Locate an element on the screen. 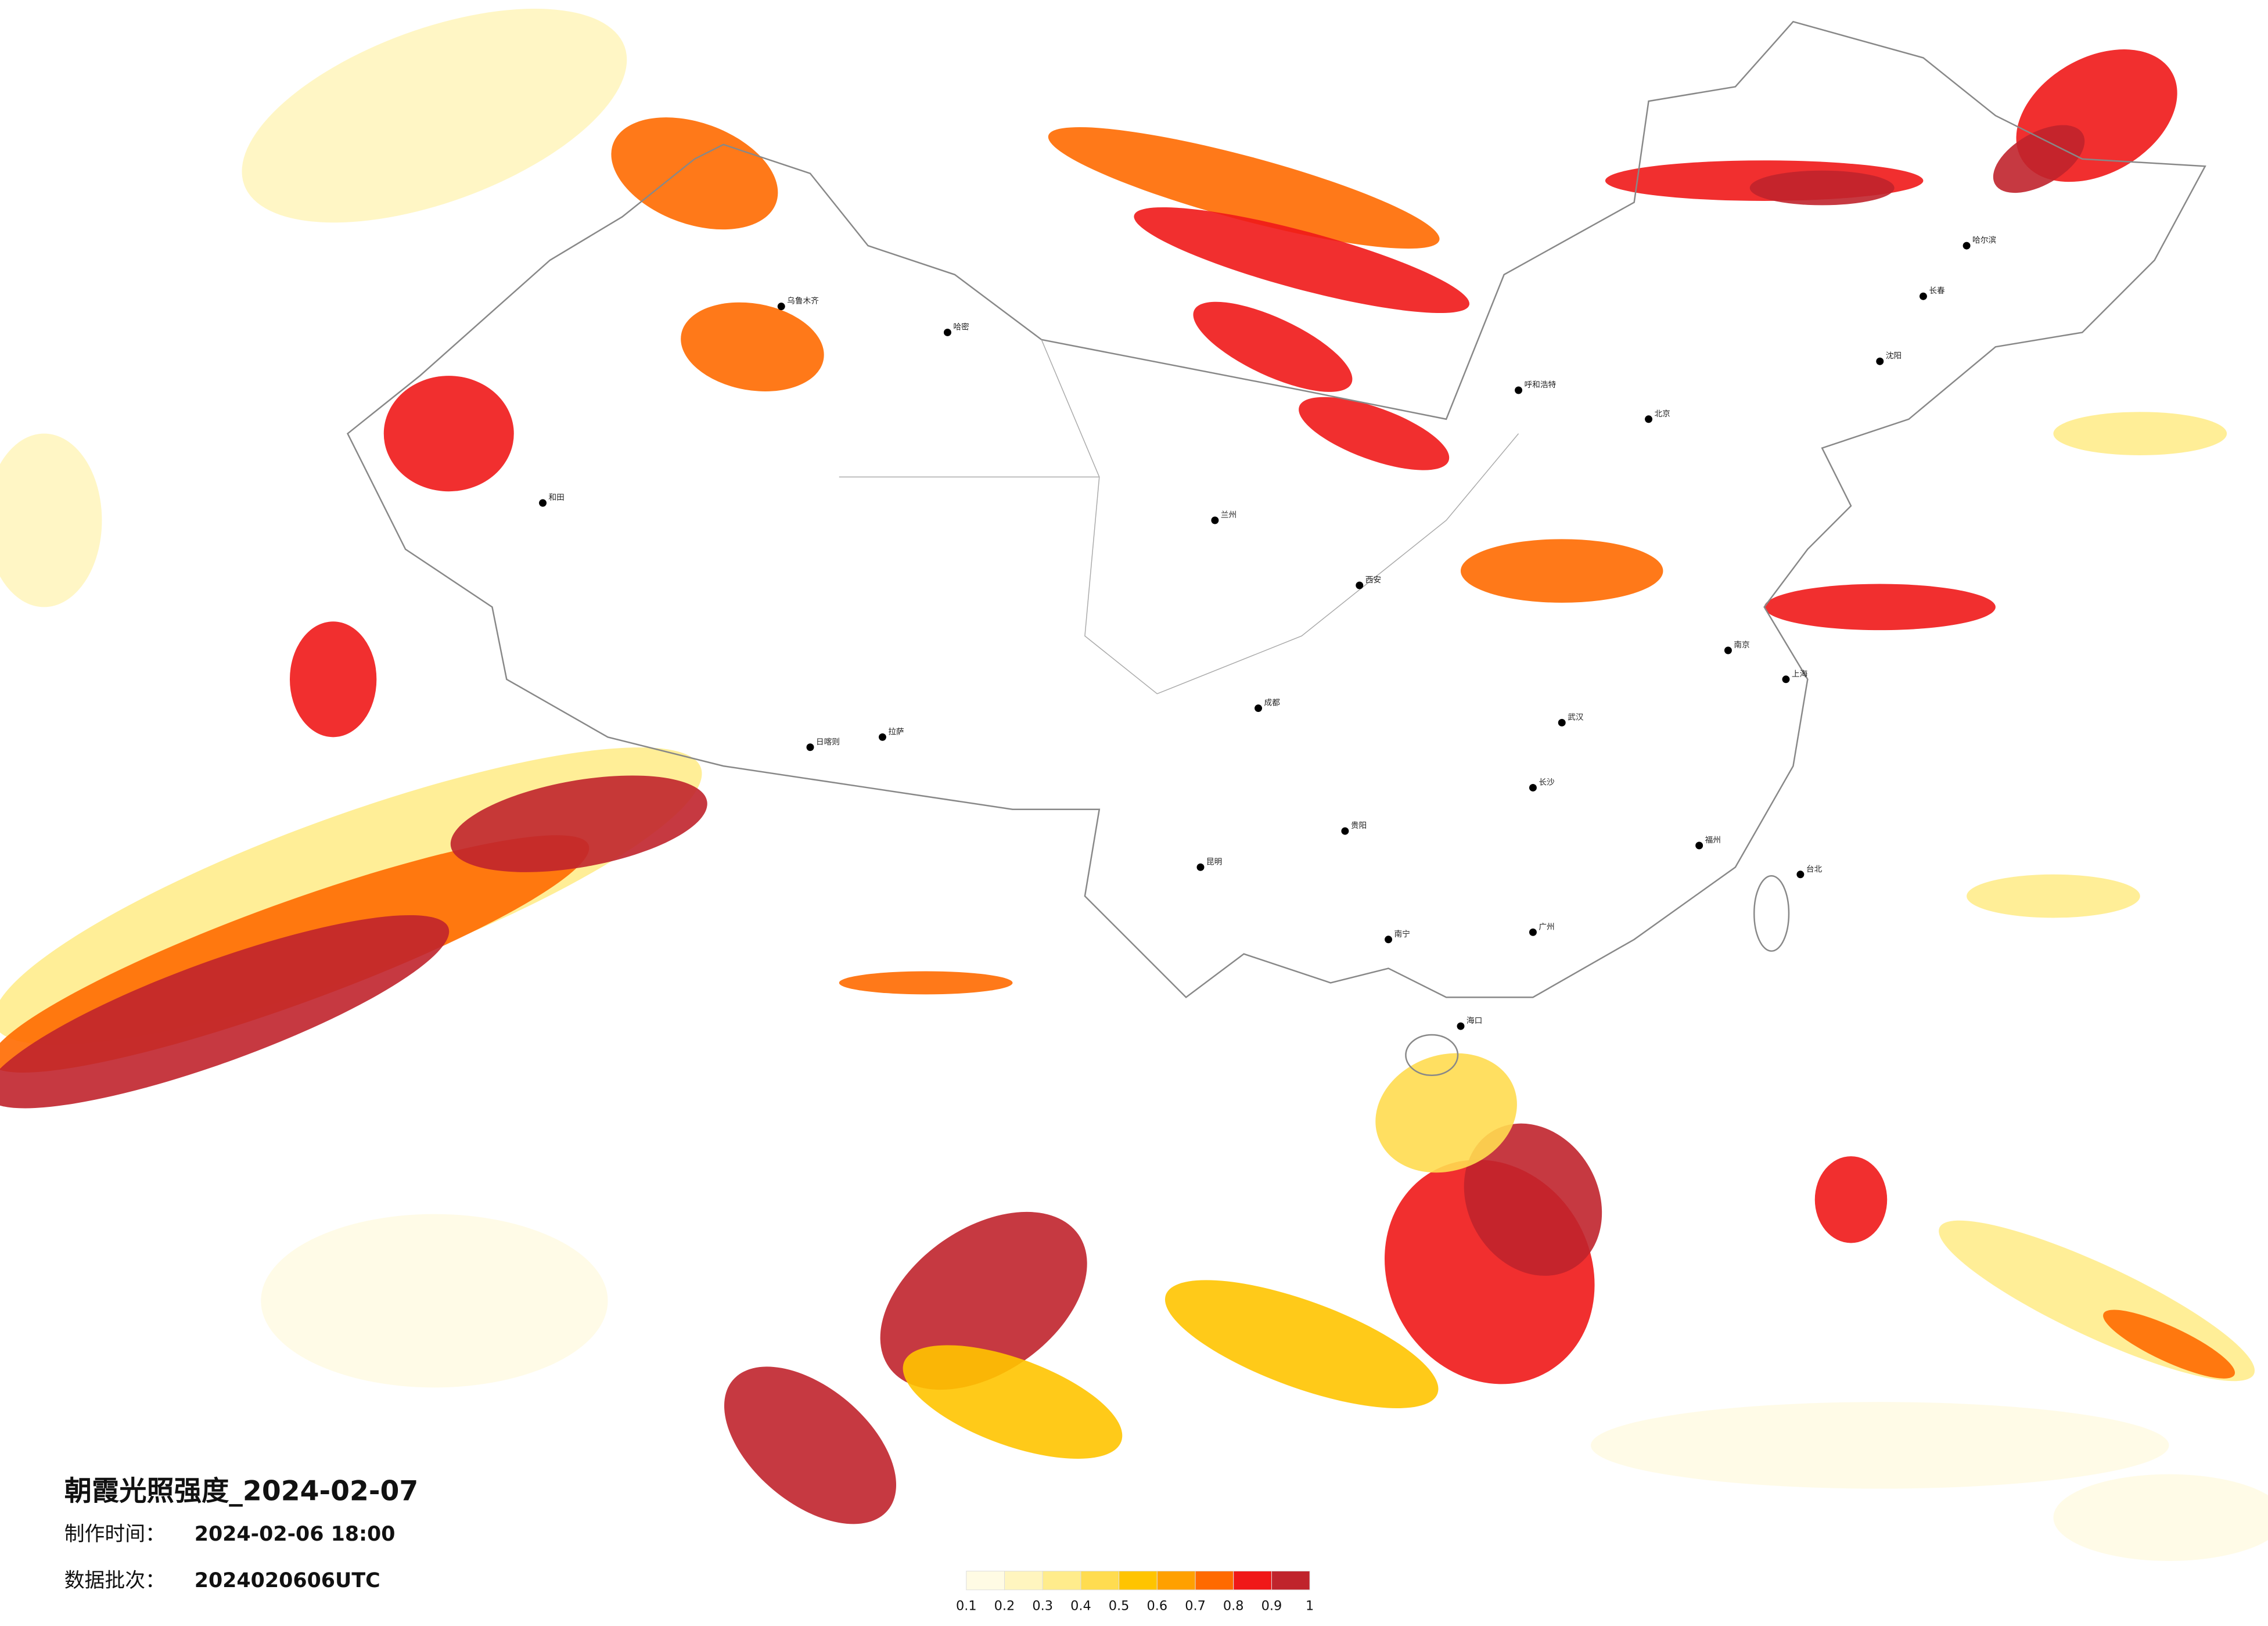 This screenshot has height=1626, width=2268. city-label: 贵阳 is located at coordinates (1359, 825).